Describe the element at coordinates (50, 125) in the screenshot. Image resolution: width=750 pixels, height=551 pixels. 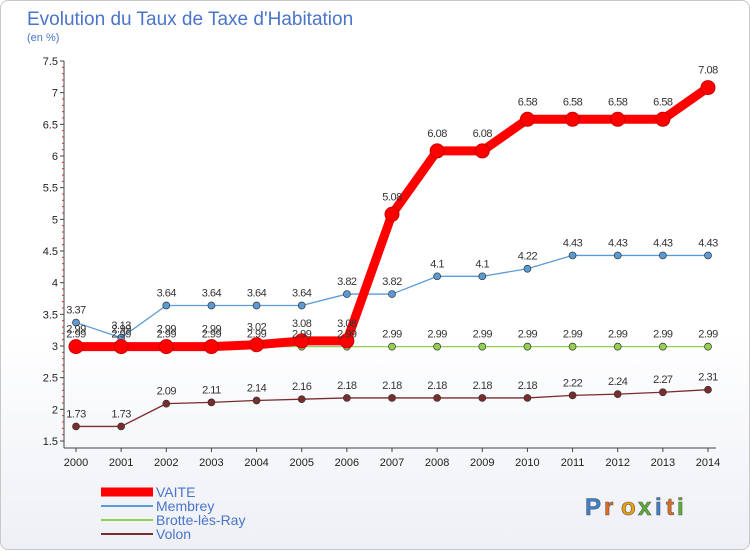
I see `y-tick-label: 6.5` at that location.